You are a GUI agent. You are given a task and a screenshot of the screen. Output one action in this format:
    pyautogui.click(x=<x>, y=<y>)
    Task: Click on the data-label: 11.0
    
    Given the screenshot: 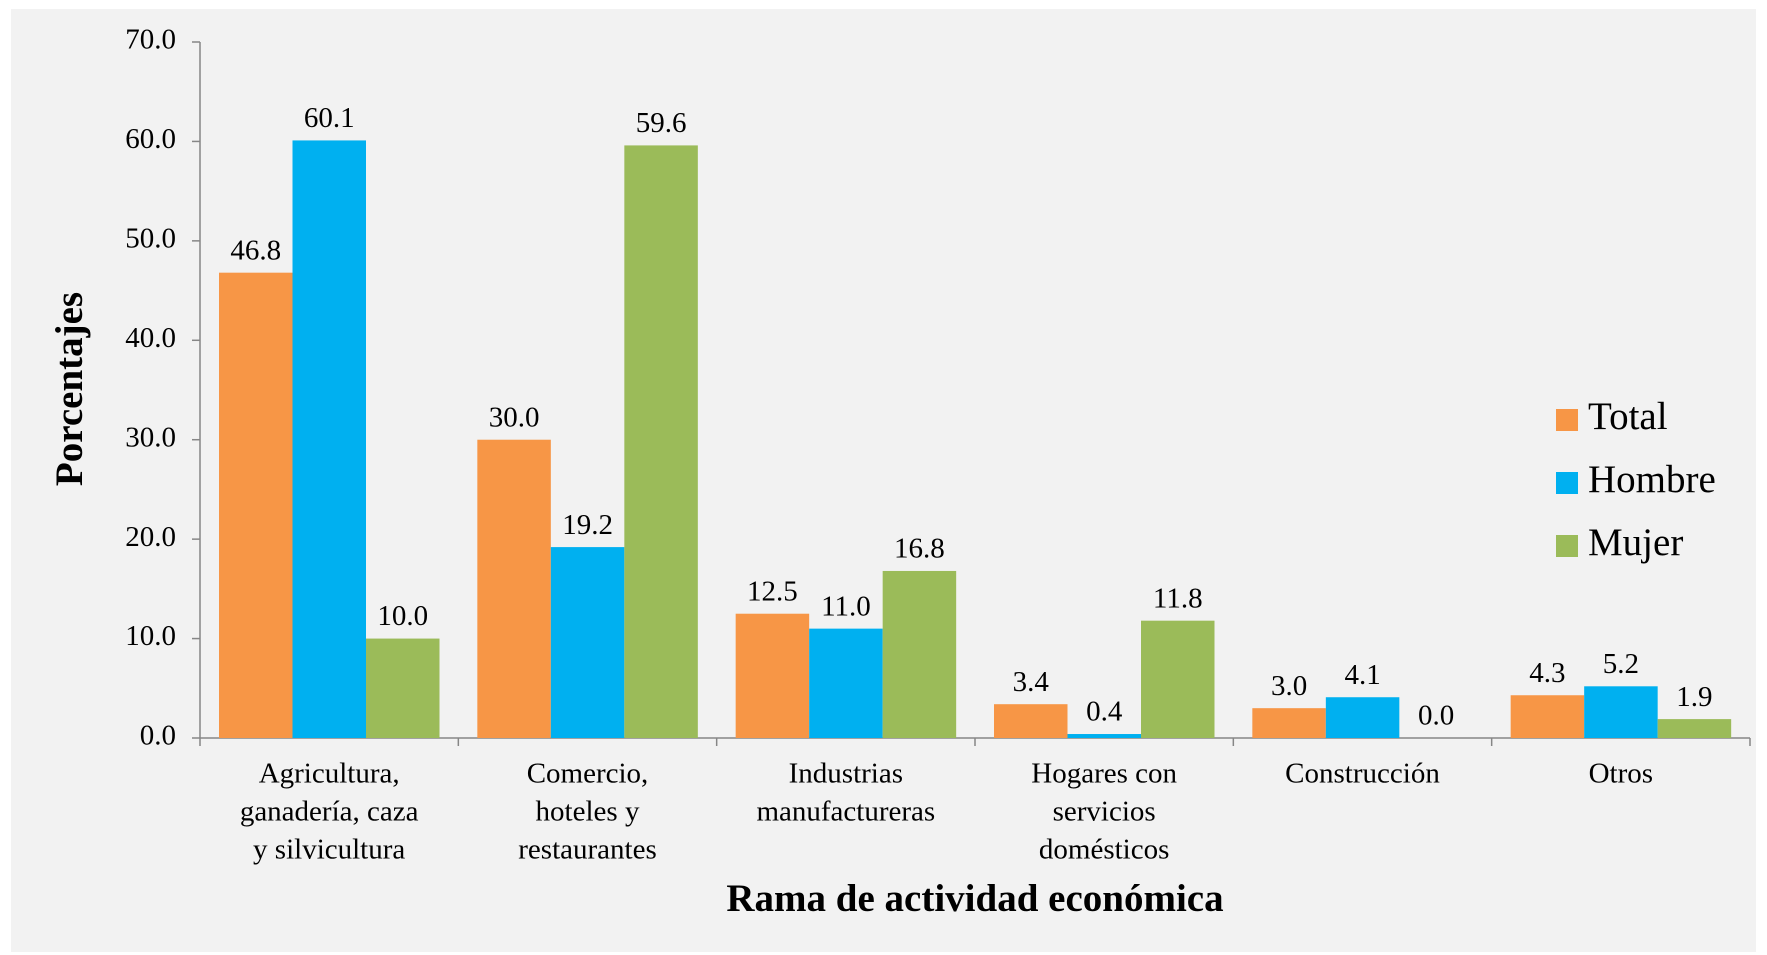 What is the action you would take?
    pyautogui.click(x=846, y=606)
    